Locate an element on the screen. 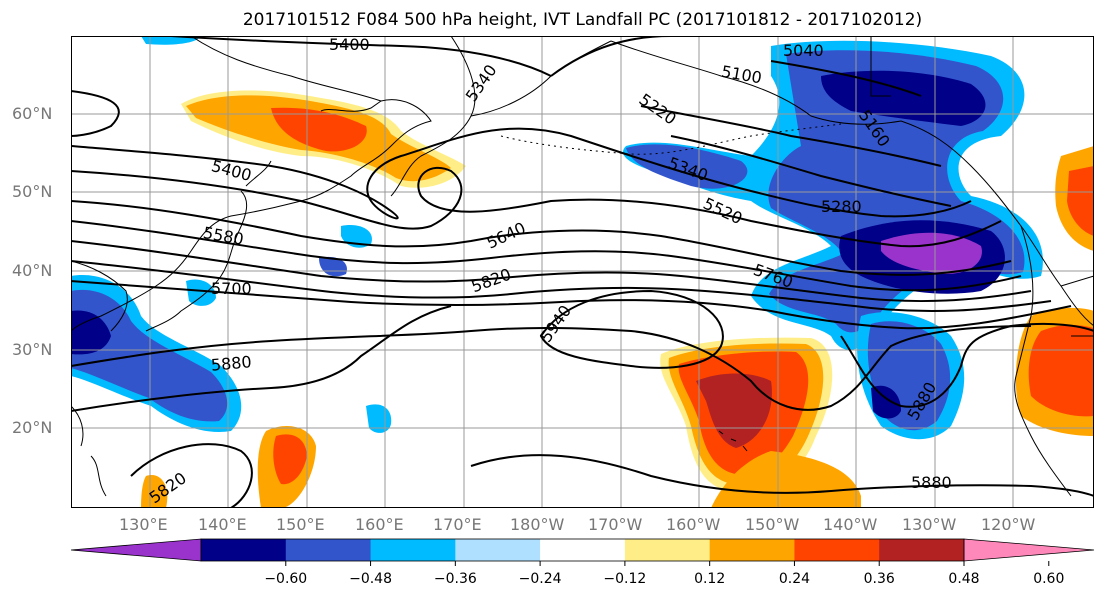 This screenshot has width=1105, height=601. contour-label: 5040 is located at coordinates (803, 50).